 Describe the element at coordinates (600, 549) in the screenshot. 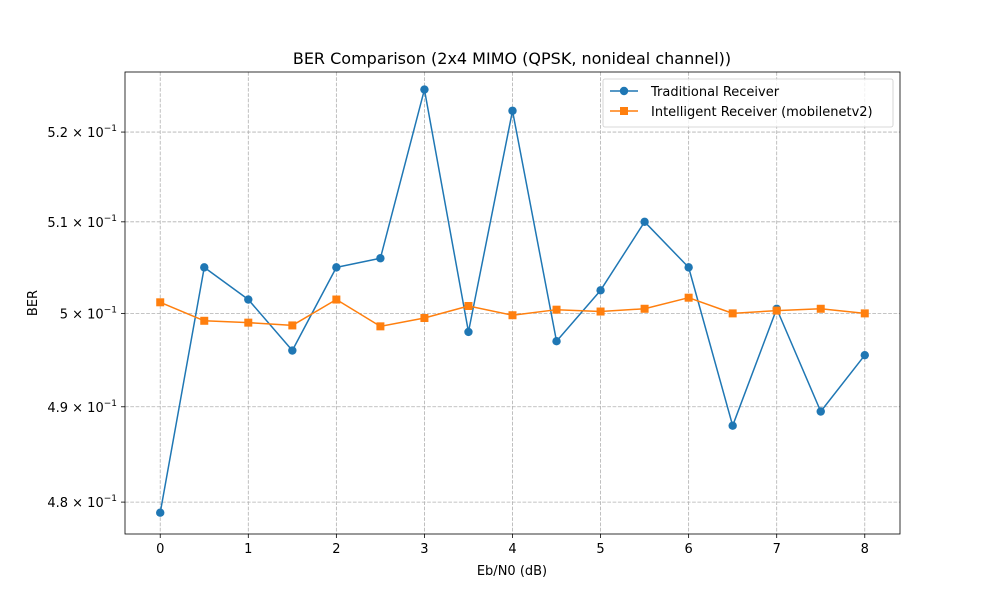

I see `x-tick-label: 5` at that location.